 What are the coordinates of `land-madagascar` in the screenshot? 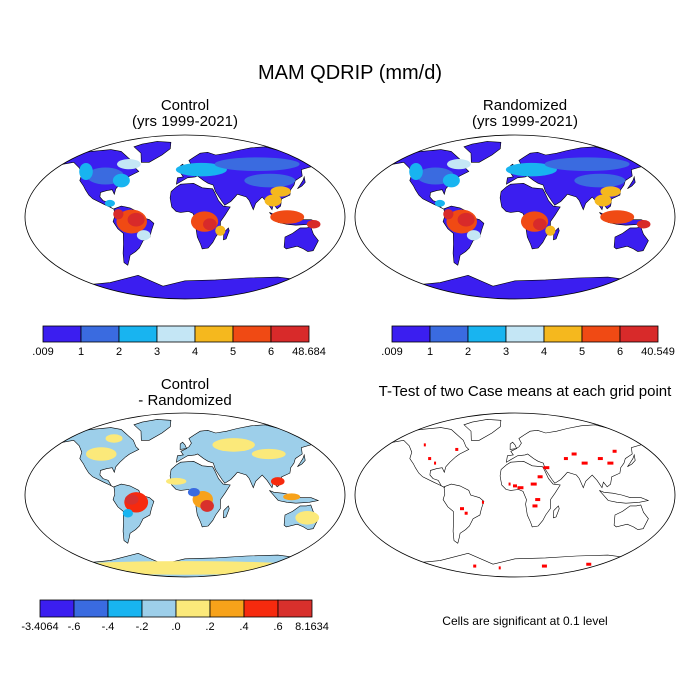 It's located at (226, 512).